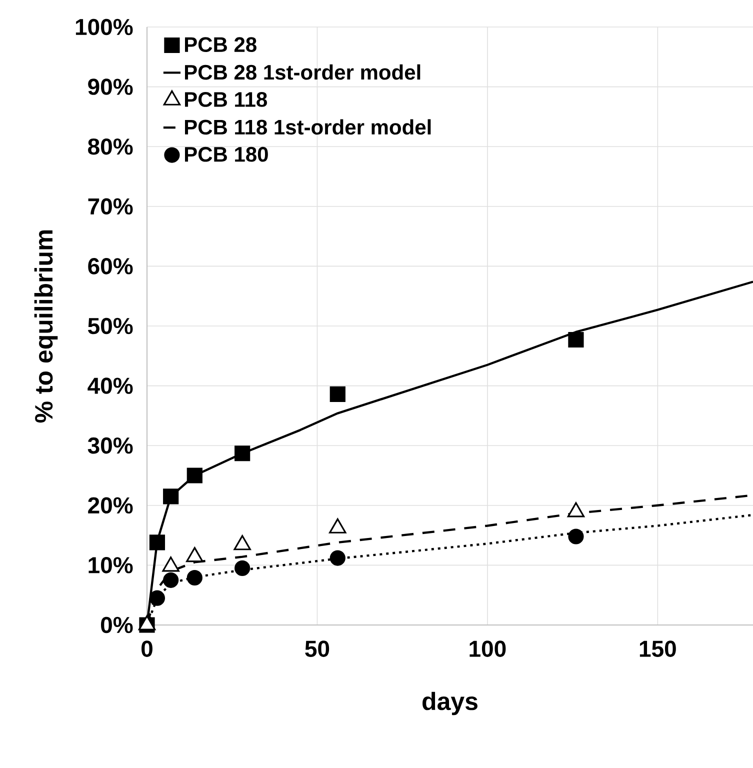 Image resolution: width=753 pixels, height=768 pixels. I want to click on y-tick-label: 90%, so click(110, 86).